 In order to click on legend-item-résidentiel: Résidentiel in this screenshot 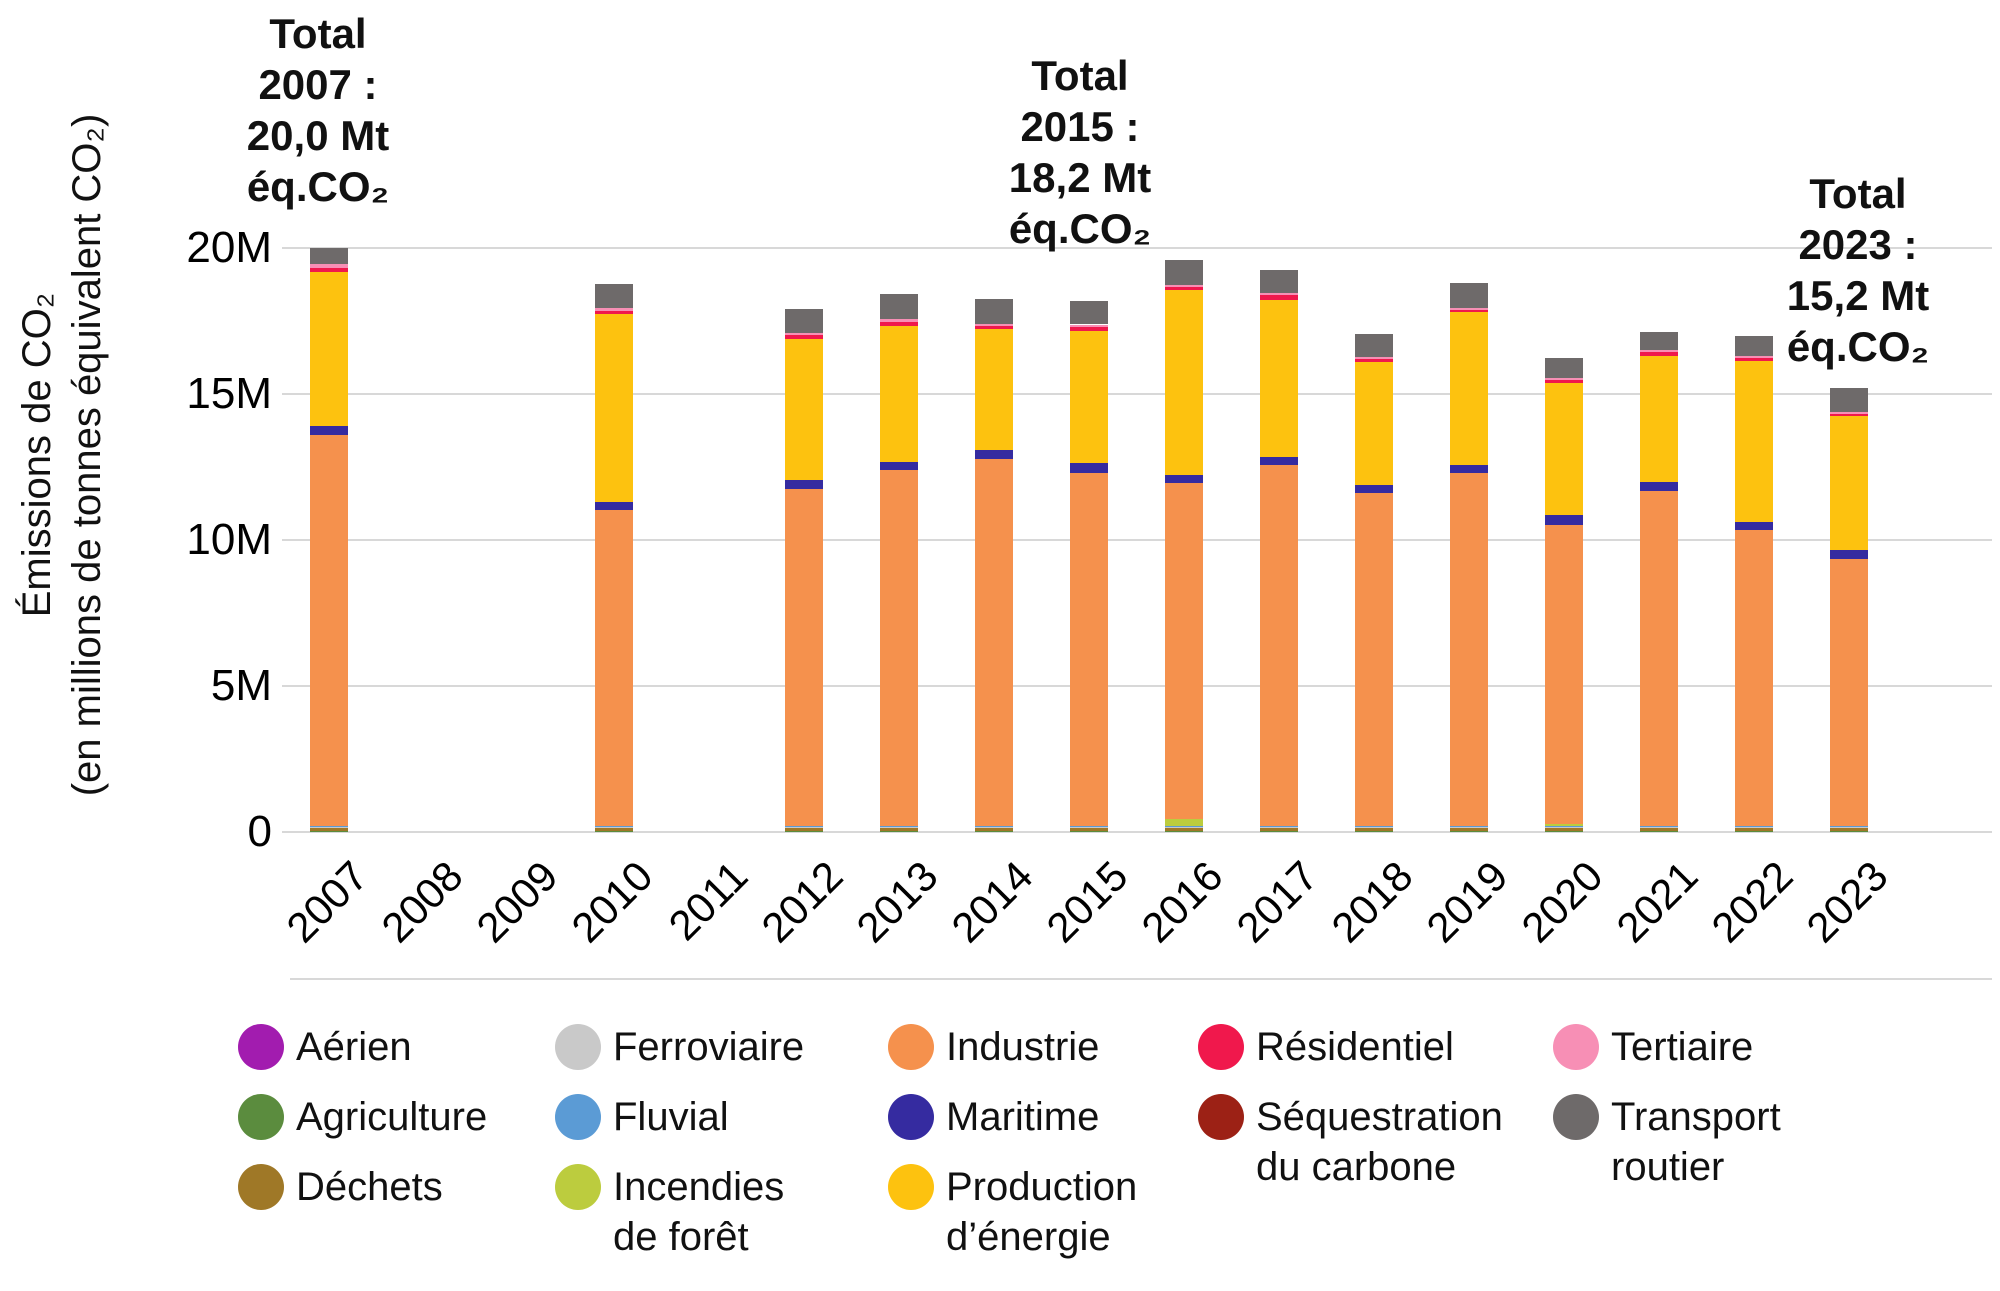, I will do `click(1326, 1047)`.